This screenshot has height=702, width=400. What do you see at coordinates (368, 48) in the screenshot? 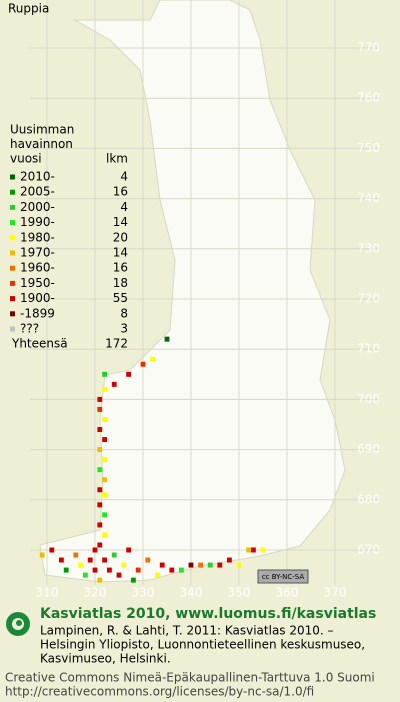
I see `y-tick-label: 770` at bounding box center [368, 48].